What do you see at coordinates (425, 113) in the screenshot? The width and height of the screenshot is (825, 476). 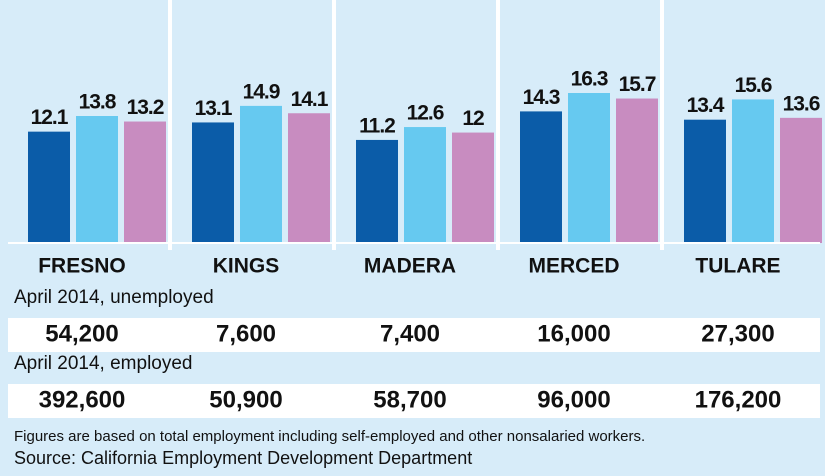 I see `value-label: 12.6` at bounding box center [425, 113].